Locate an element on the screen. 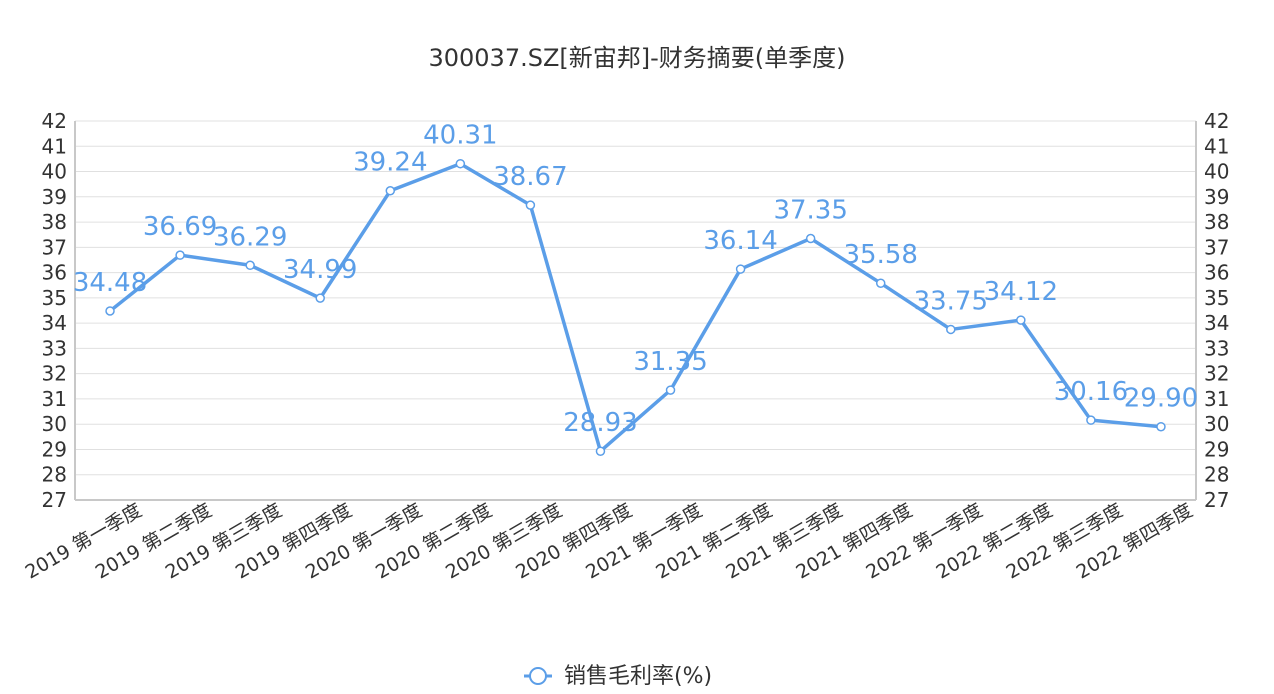 The width and height of the screenshot is (1274, 694). x-tick-label: 2021 第四季度 is located at coordinates (854, 541).